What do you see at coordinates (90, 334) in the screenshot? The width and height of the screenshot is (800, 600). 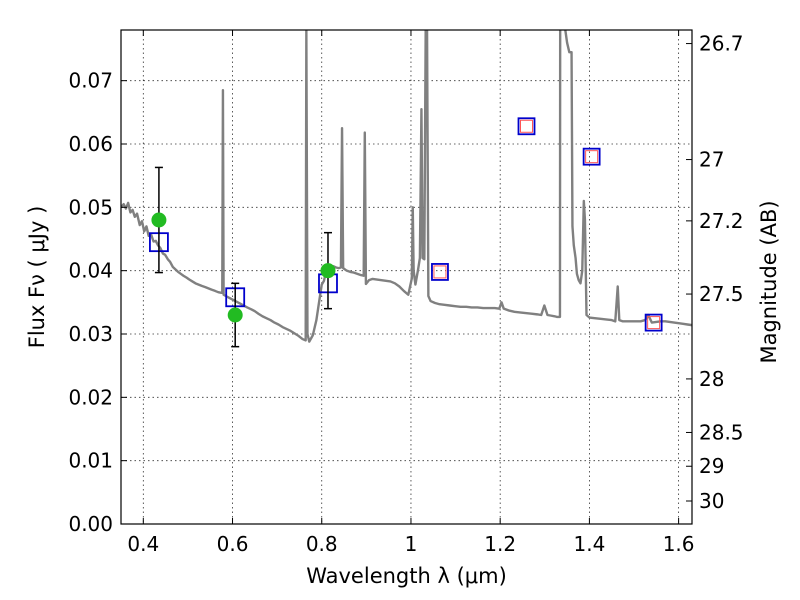 I see `y-tick-label: 0.03` at bounding box center [90, 334].